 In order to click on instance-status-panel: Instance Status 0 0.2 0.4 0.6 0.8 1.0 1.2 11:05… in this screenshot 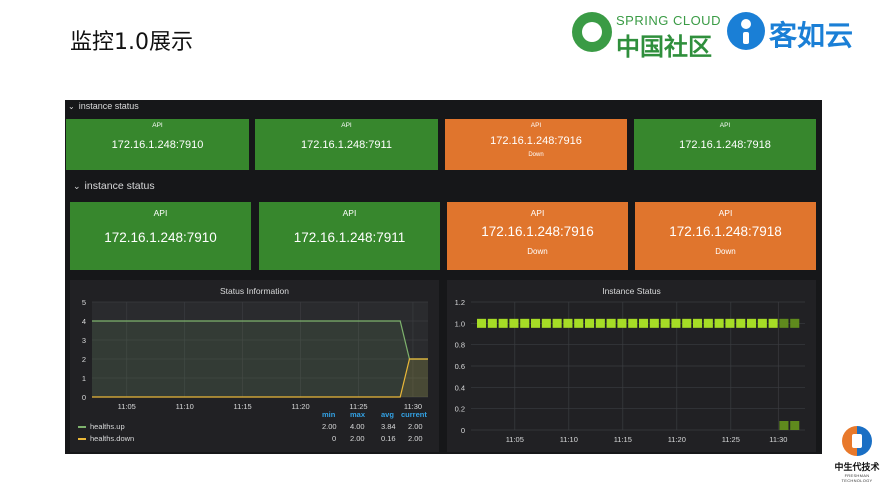, I will do `click(631, 366)`.